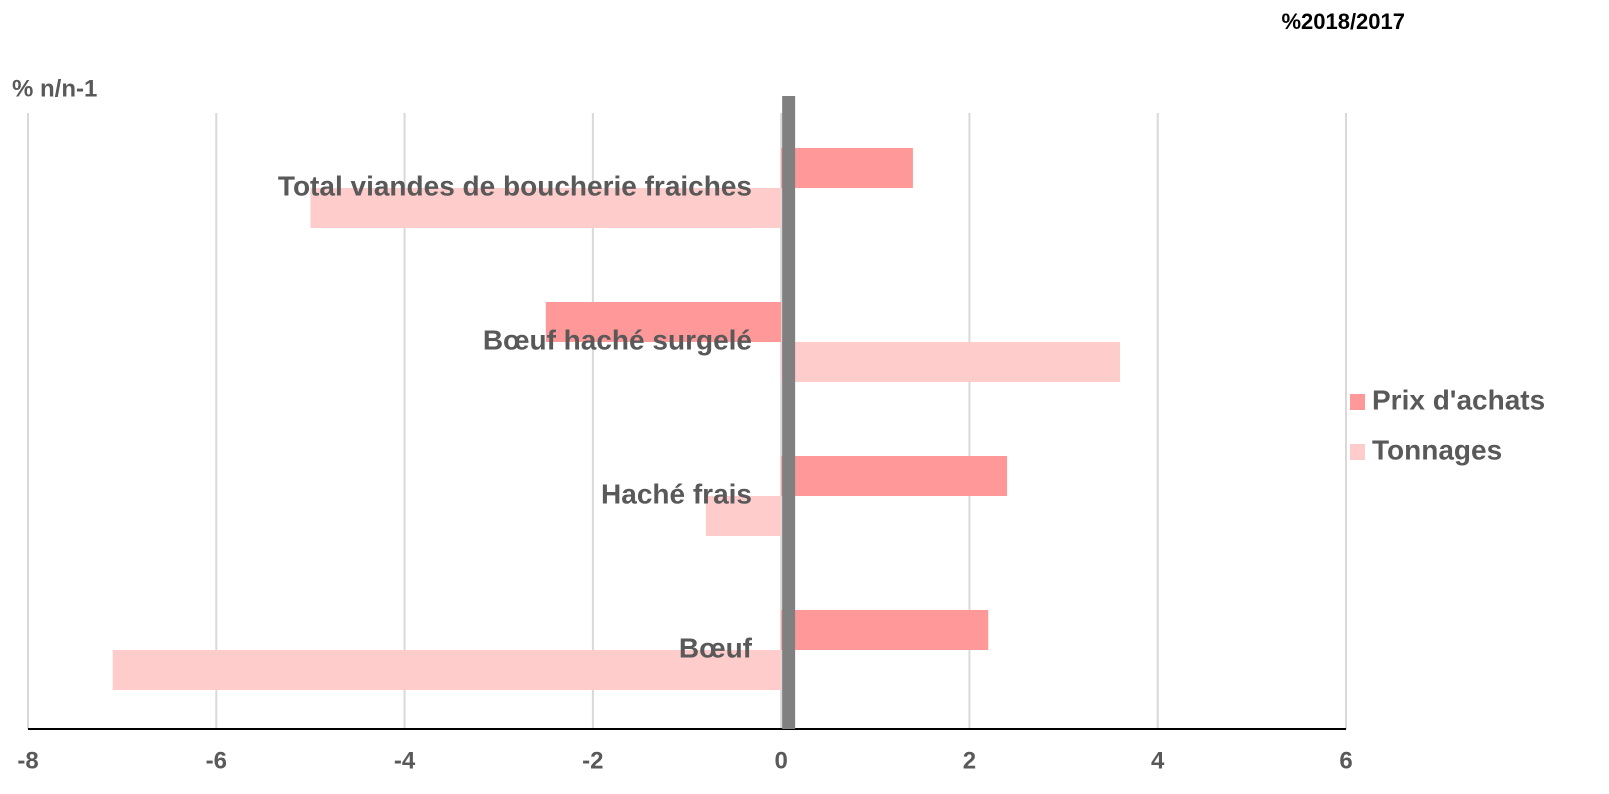 The image size is (1609, 794). Describe the element at coordinates (216, 760) in the screenshot. I see `x-tick-label: -6` at that location.